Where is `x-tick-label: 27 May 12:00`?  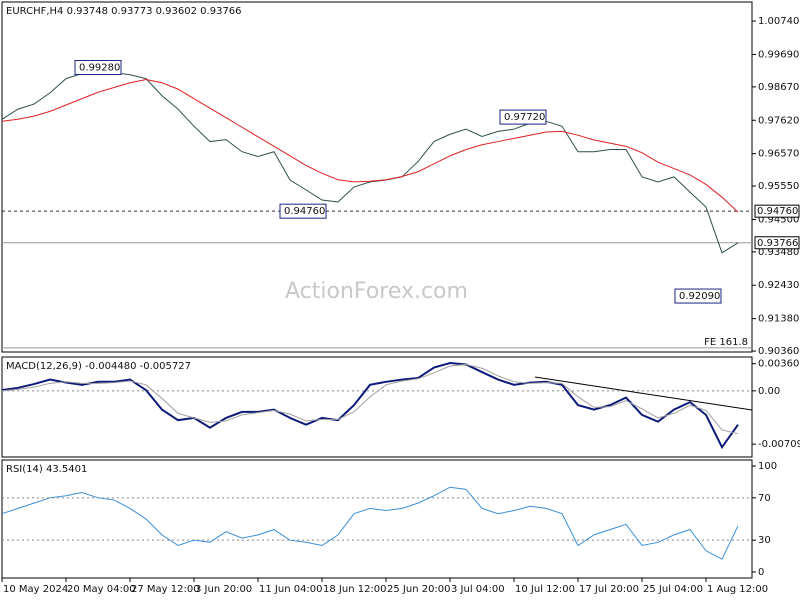 x-tick-label: 27 May 12:00 is located at coordinates (165, 589).